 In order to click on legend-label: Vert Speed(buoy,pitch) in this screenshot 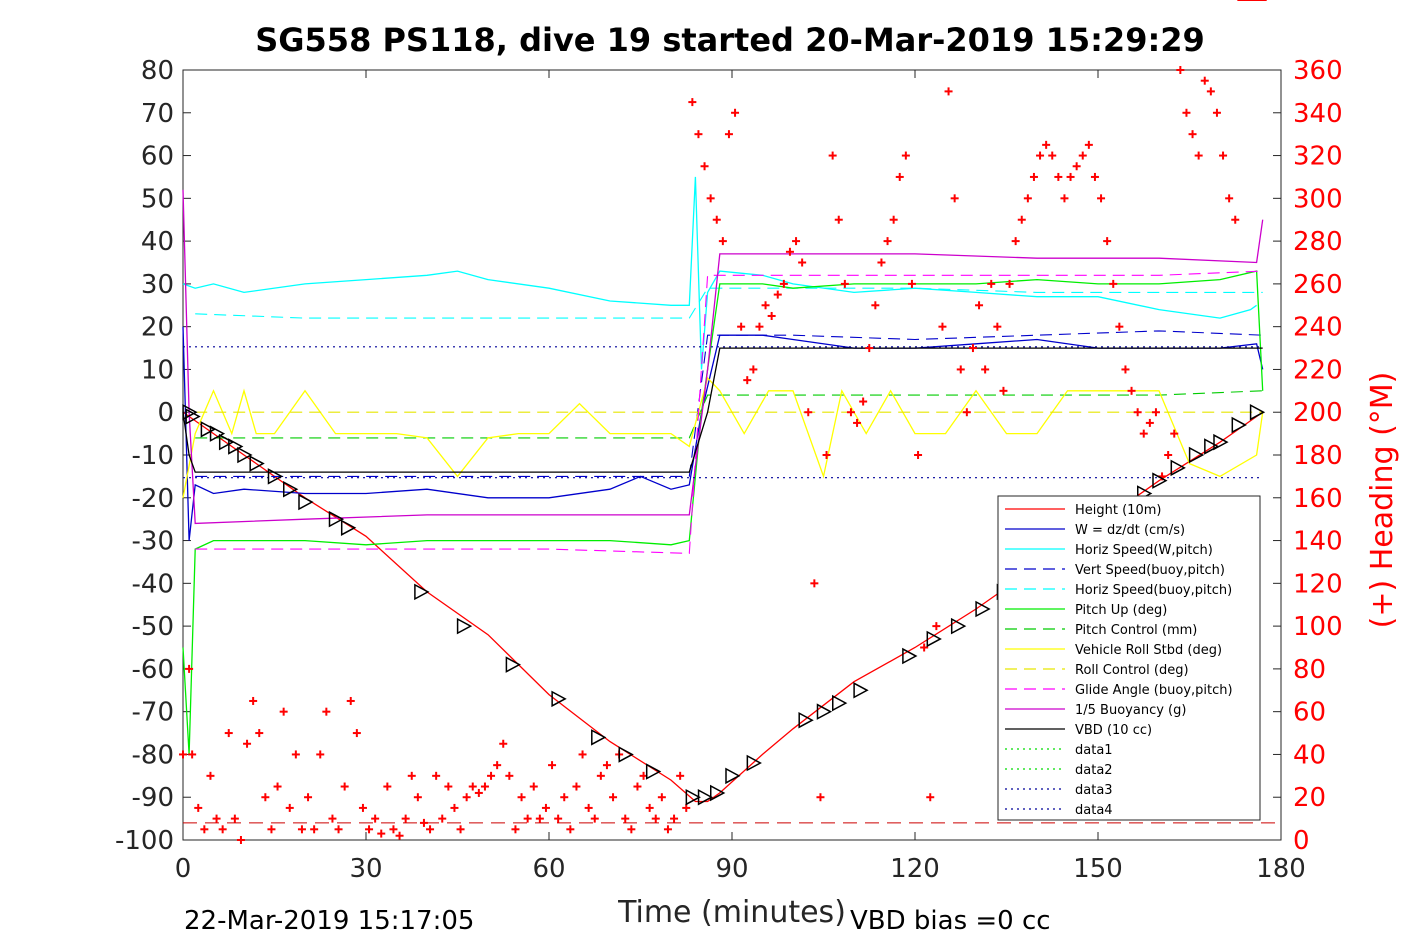, I will do `click(1150, 570)`.